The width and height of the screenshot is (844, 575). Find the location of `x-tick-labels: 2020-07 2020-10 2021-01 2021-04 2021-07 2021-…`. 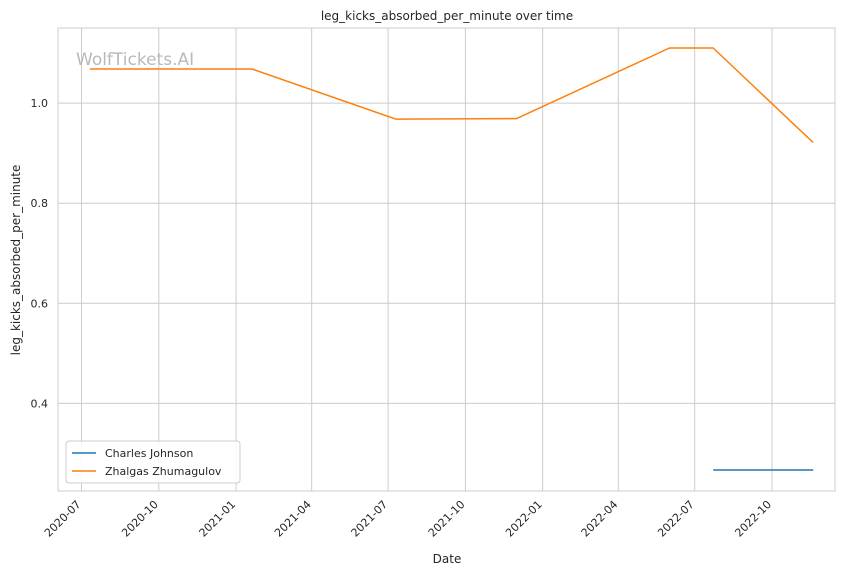

x-tick-labels: 2020-07 2020-10 2021-01 2021-04 2021-07 2021-… is located at coordinates (408, 519).